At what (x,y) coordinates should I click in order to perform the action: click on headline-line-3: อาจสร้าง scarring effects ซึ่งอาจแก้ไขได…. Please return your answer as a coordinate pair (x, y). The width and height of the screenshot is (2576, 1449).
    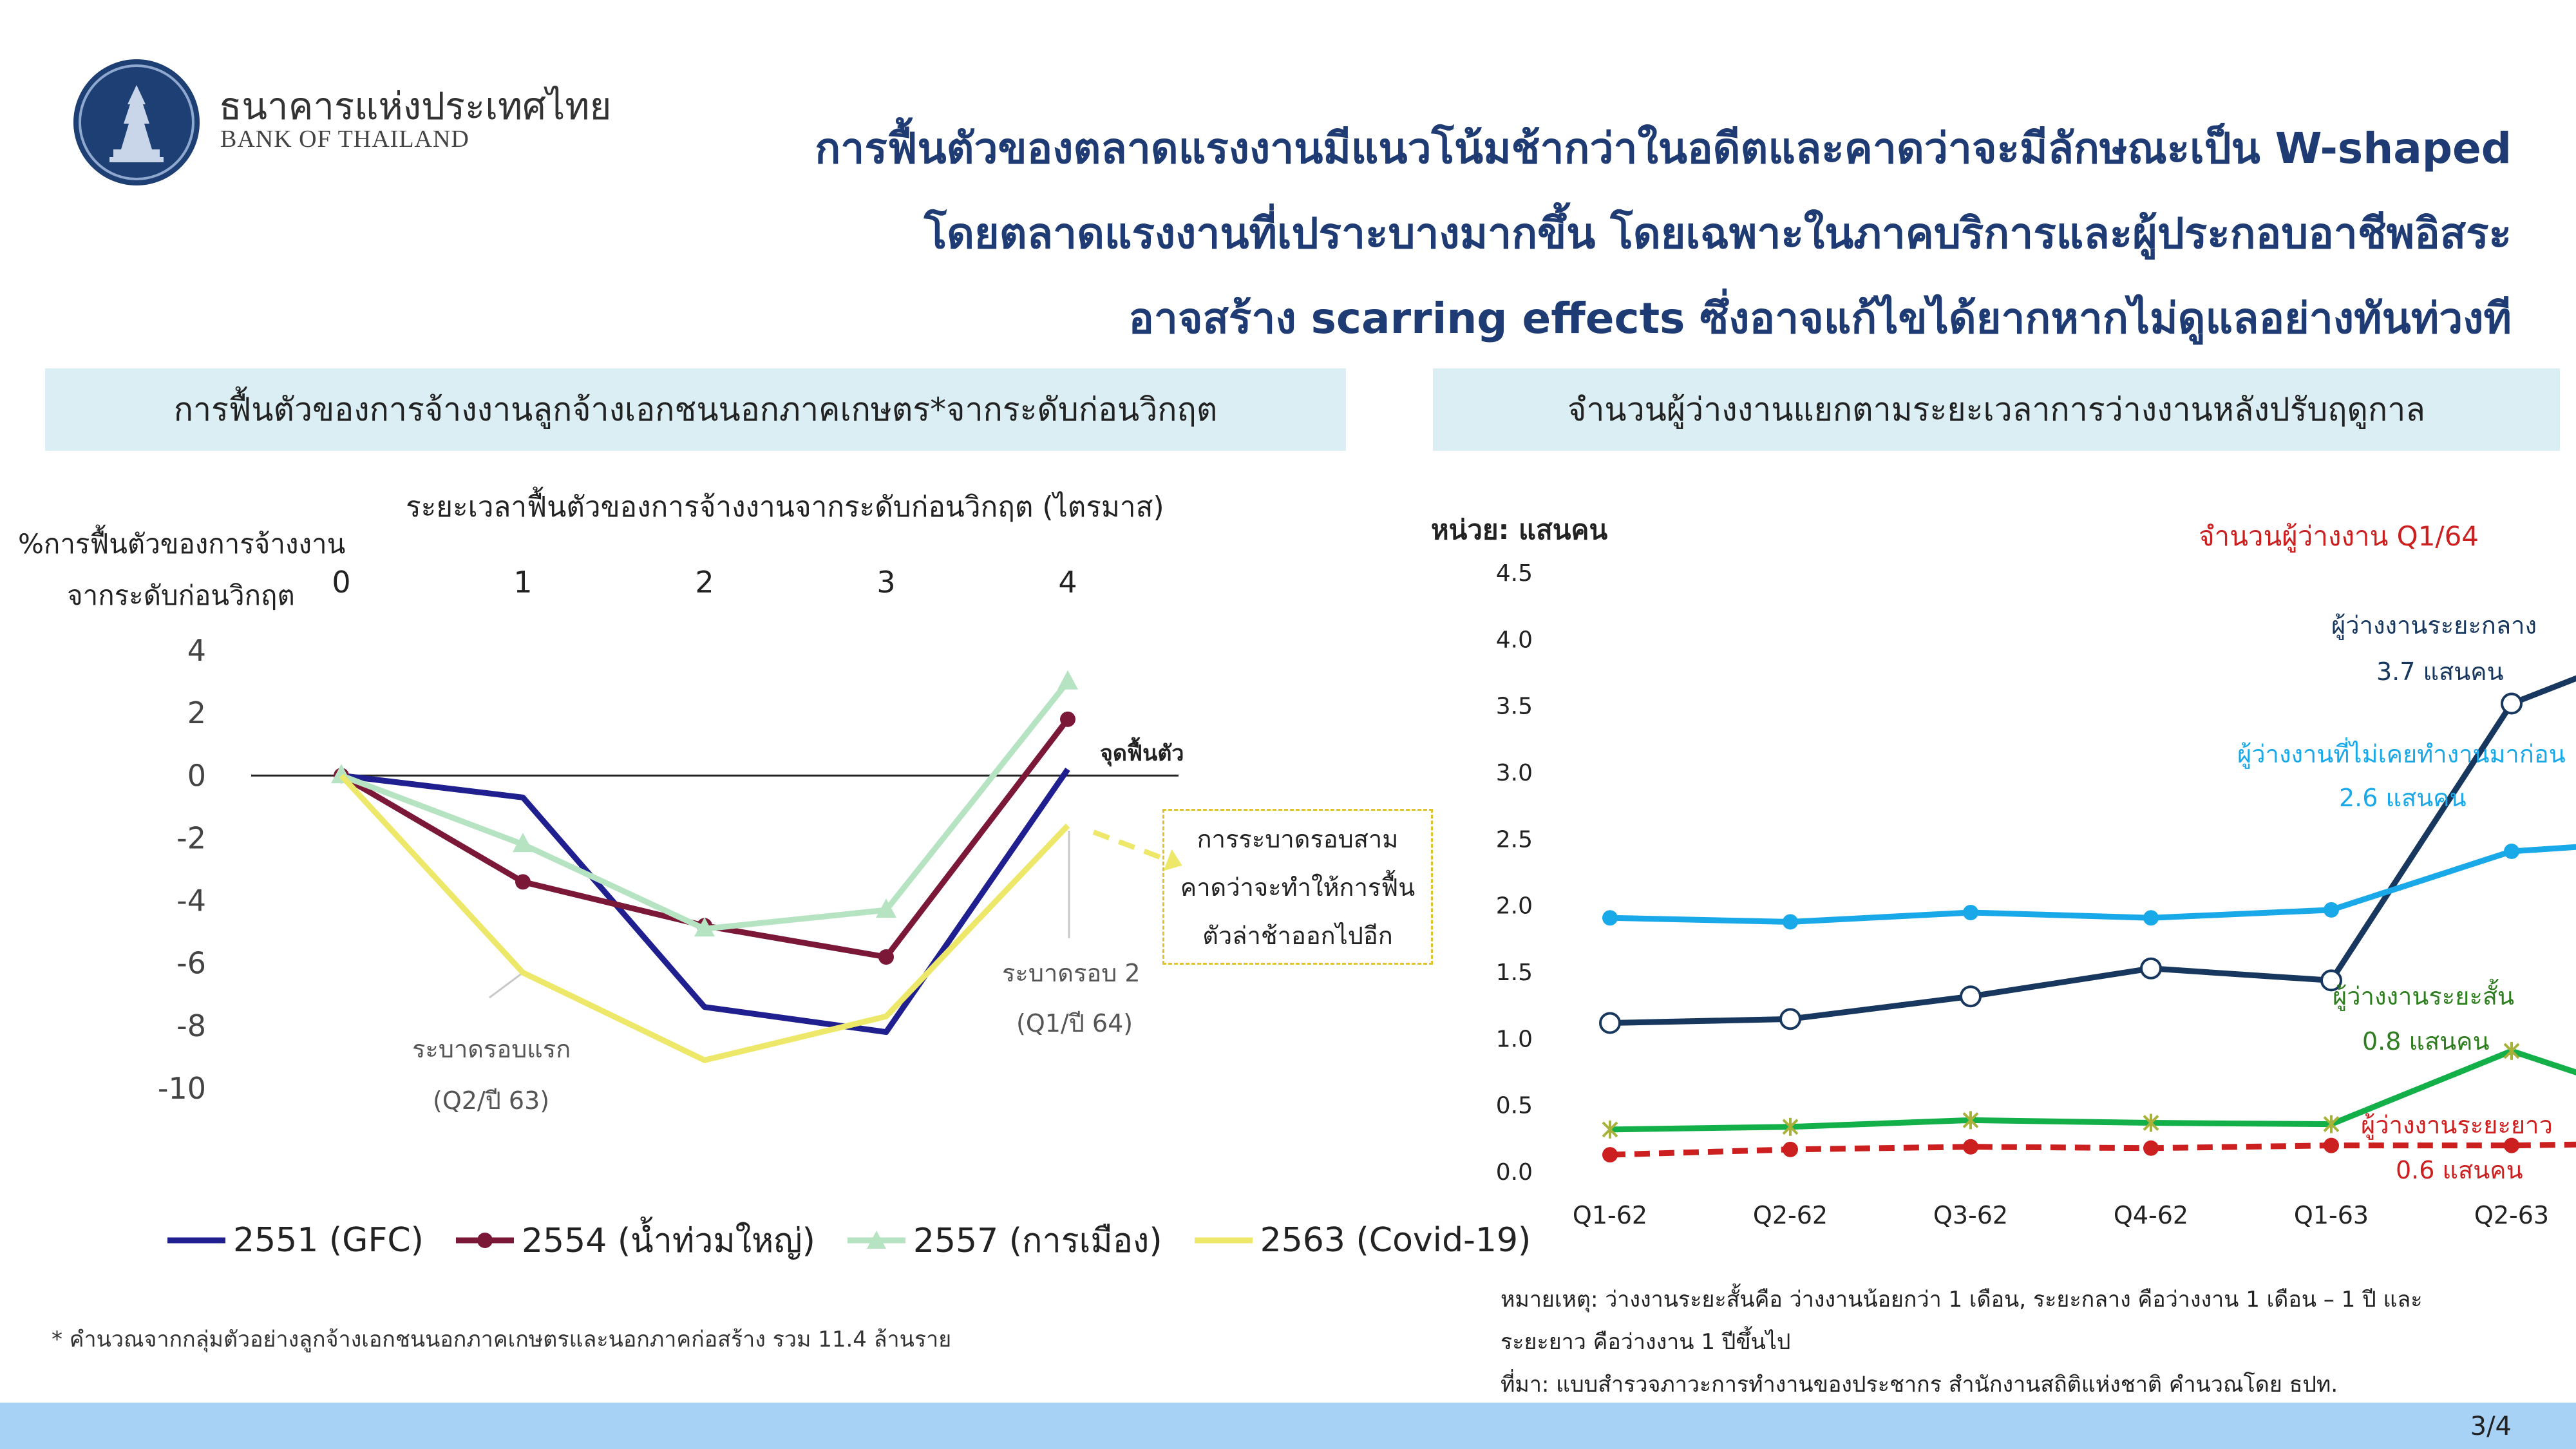
    Looking at the image, I should click on (1820, 318).